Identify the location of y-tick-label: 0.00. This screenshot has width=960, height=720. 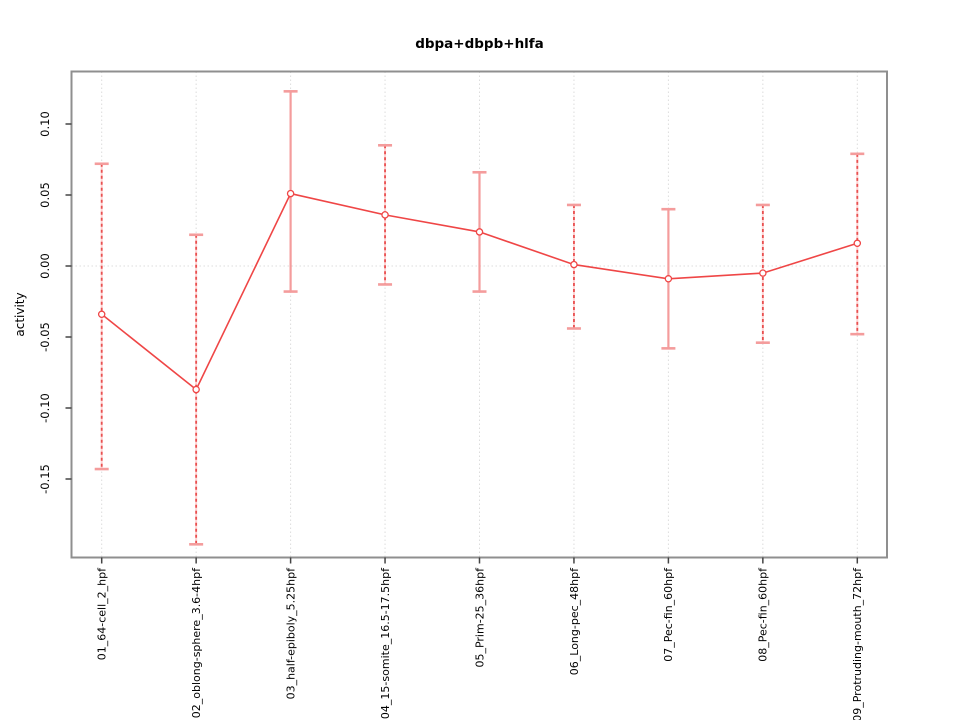
(45, 266).